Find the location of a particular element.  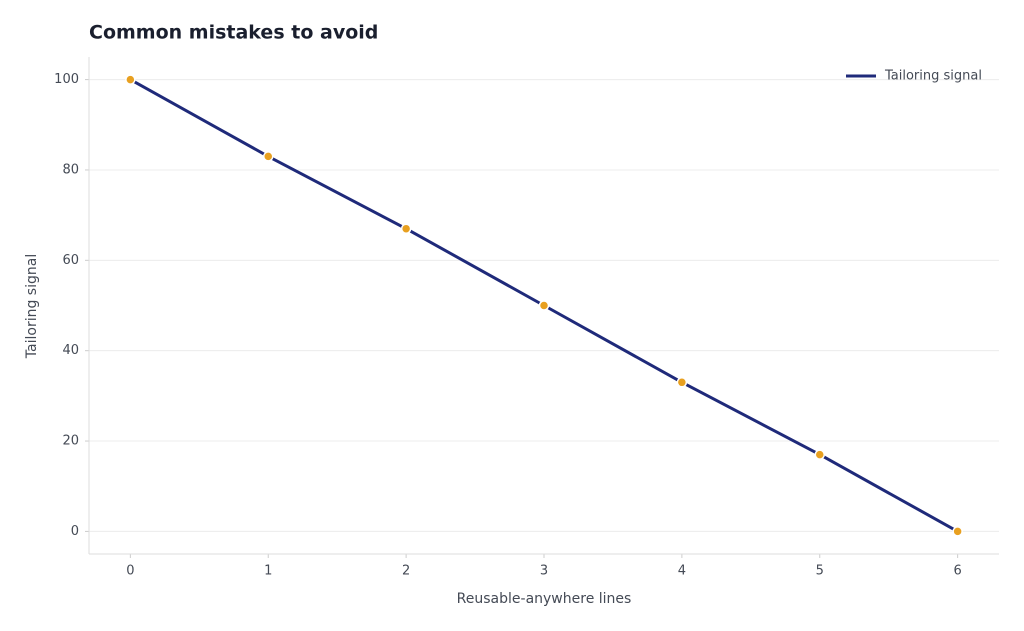

y-tick-label: 60 is located at coordinates (70, 260).